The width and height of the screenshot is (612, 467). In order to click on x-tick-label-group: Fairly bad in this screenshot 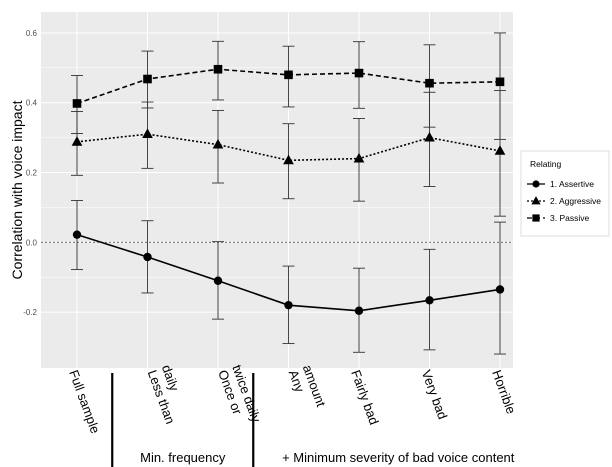, I will do `click(365, 397)`.